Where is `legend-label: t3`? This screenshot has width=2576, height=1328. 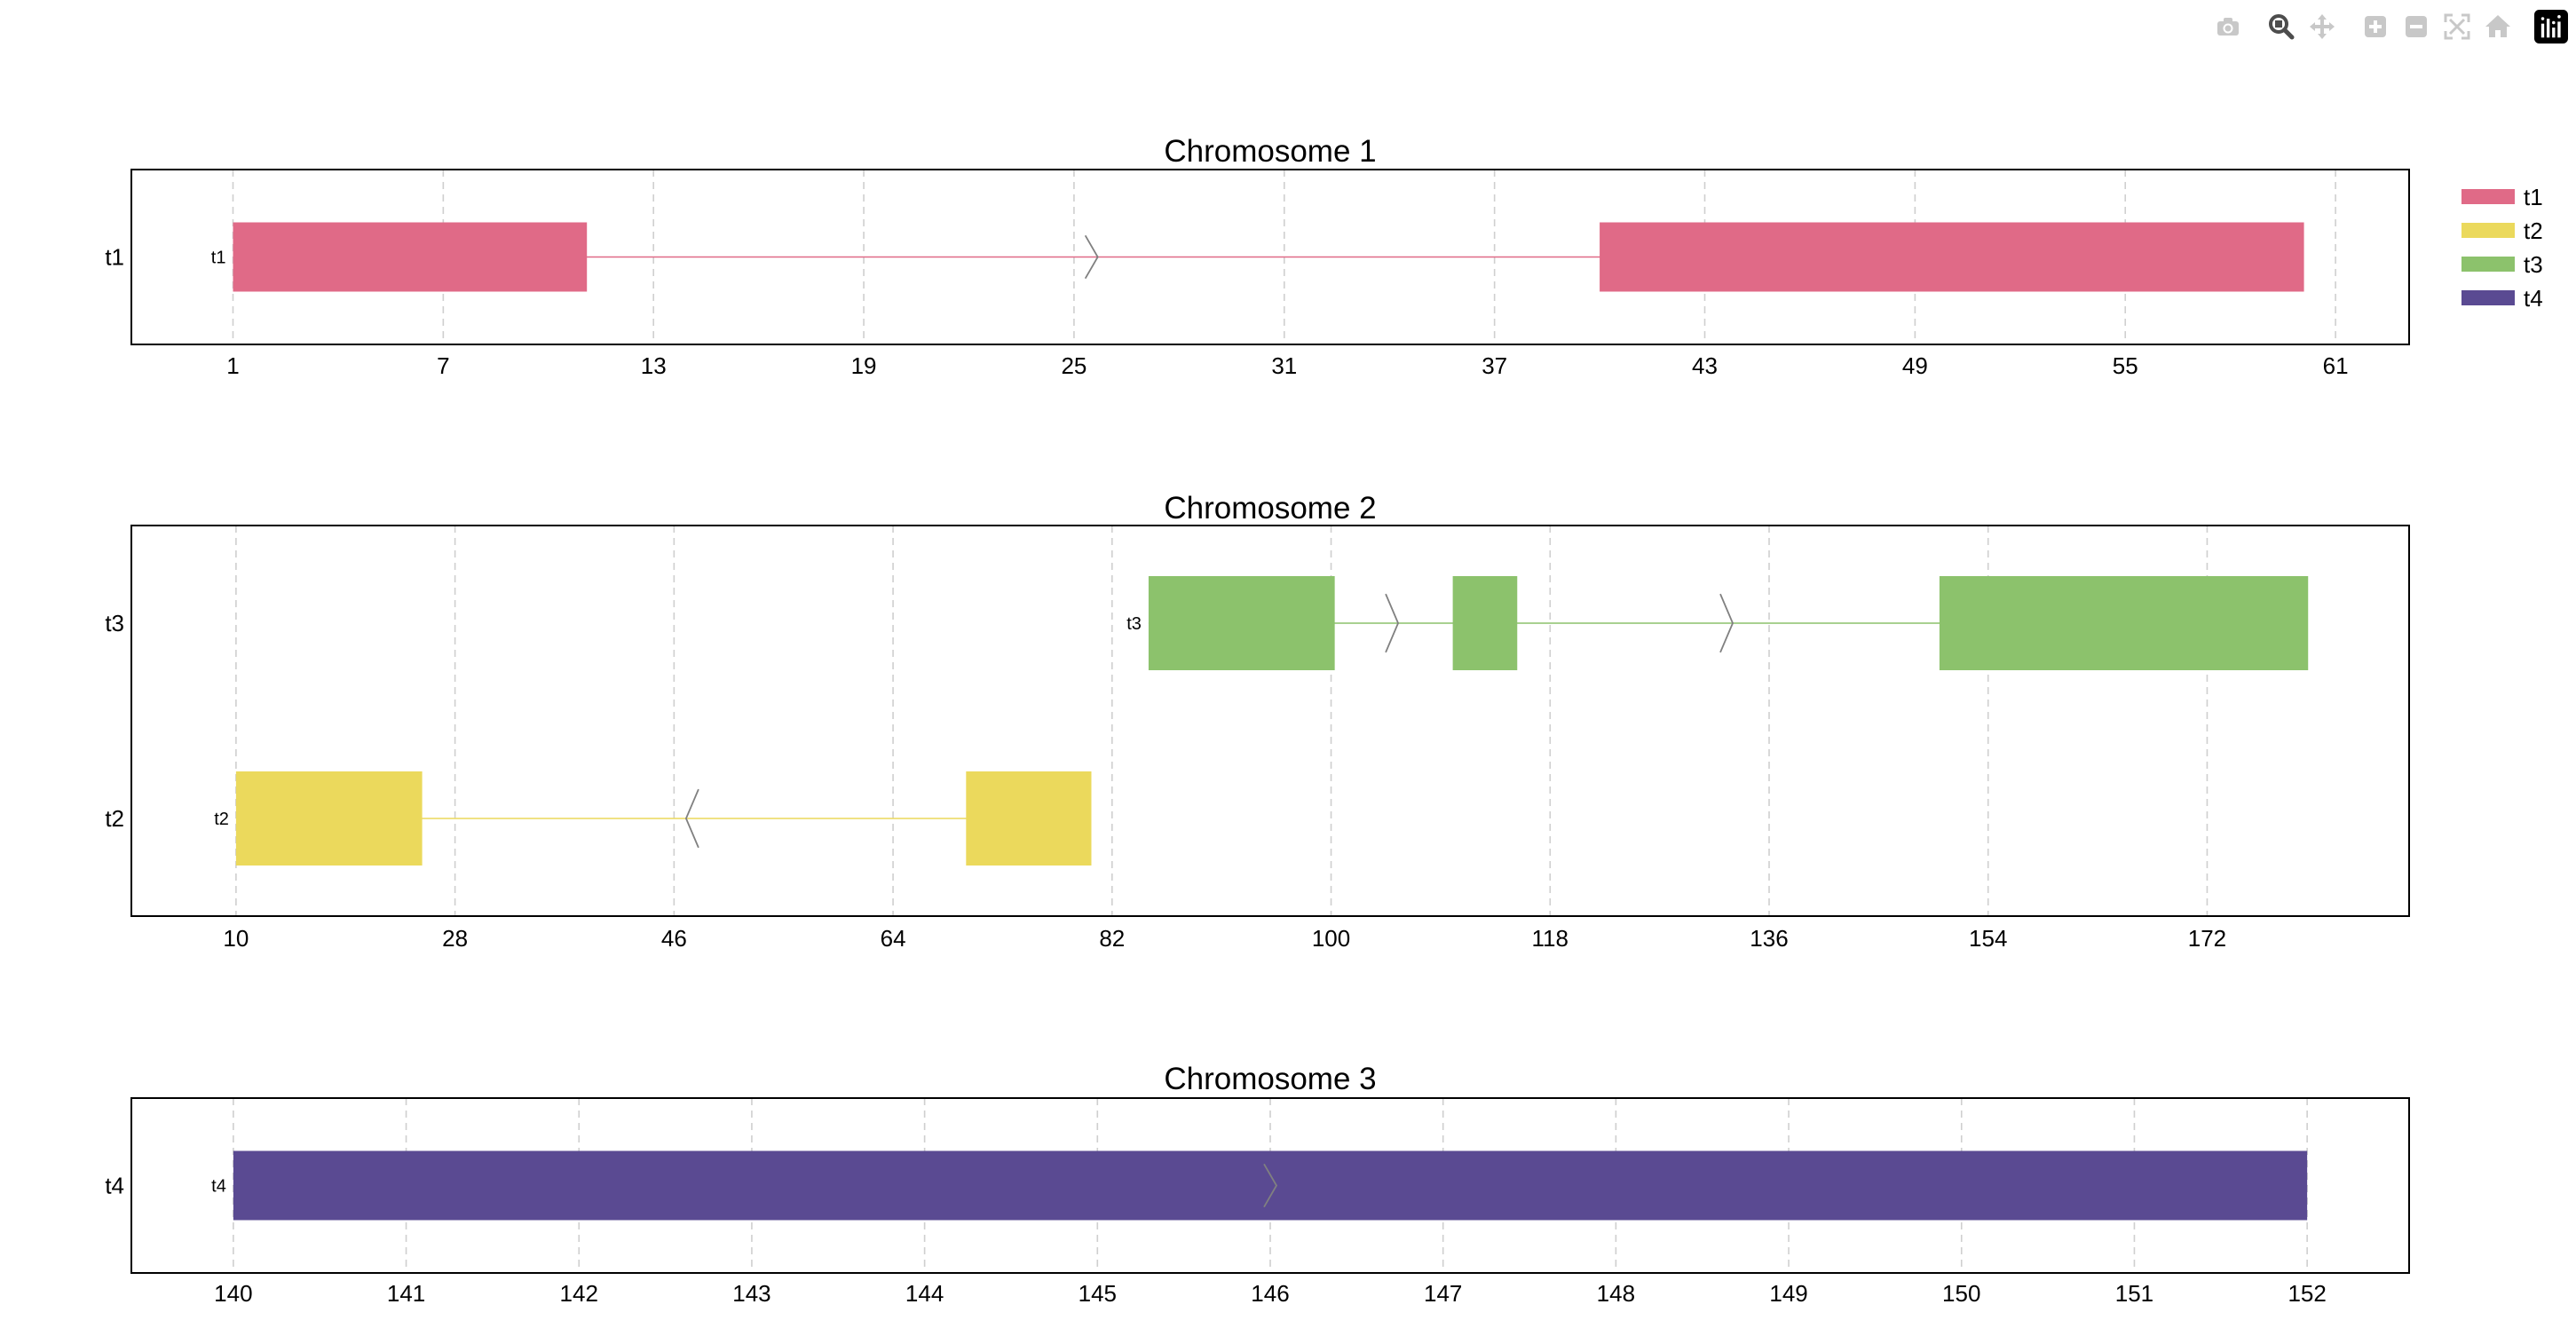 legend-label: t3 is located at coordinates (2533, 264).